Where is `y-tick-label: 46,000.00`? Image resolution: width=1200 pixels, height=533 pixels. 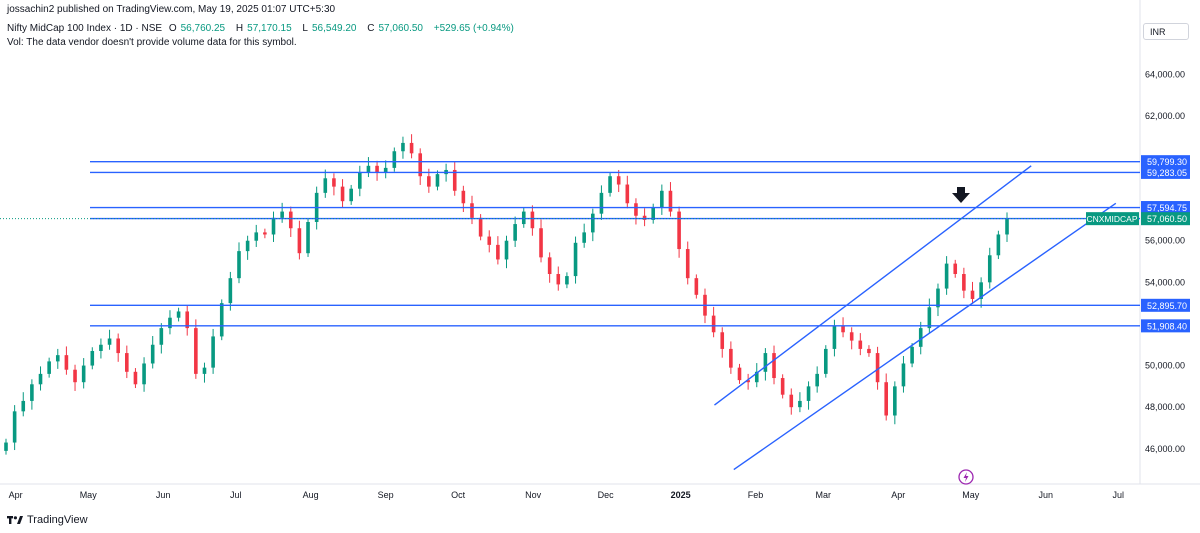 y-tick-label: 46,000.00 is located at coordinates (1165, 449).